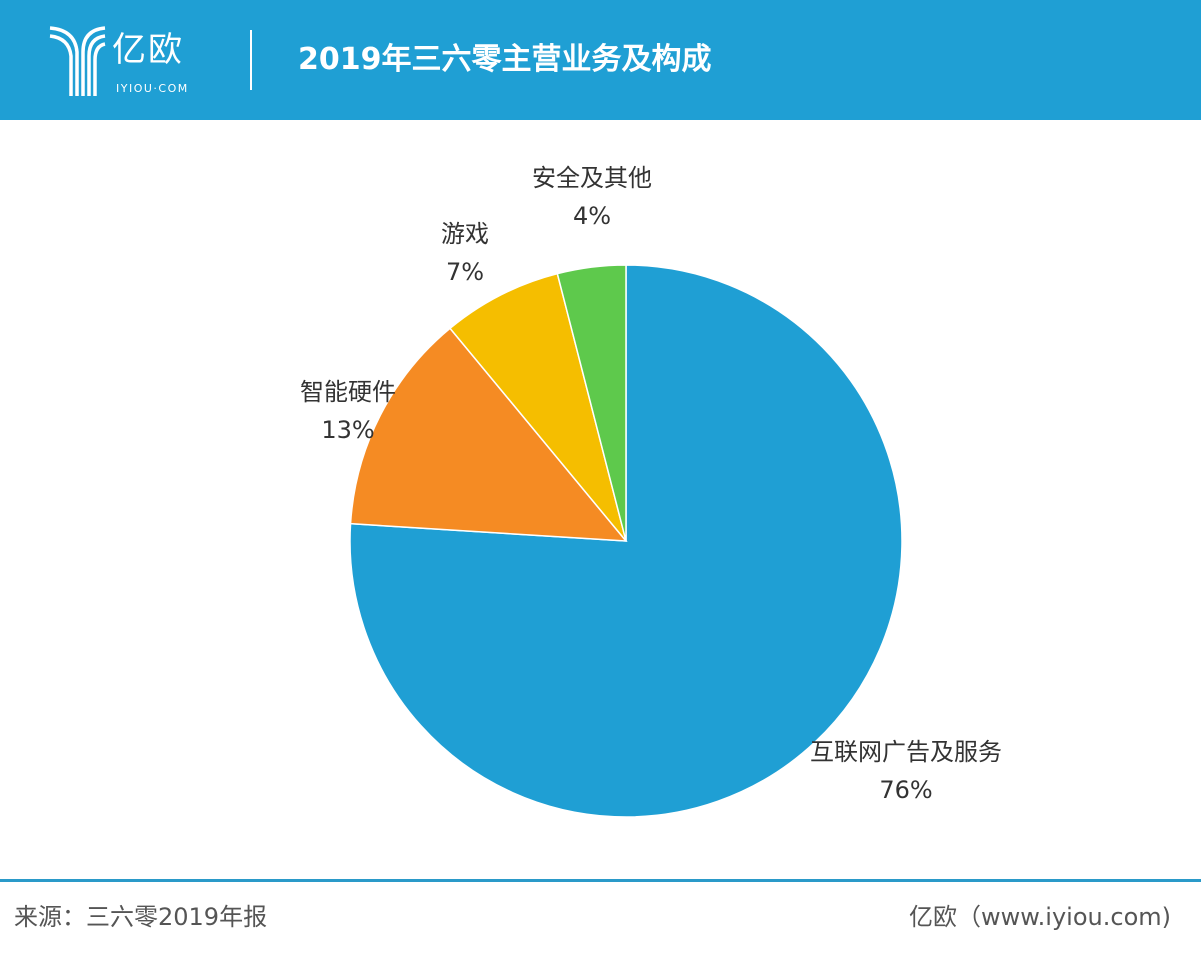 The image size is (1201, 959). Describe the element at coordinates (906, 752) in the screenshot. I see `slice-label: 互联网广告及服务` at that location.